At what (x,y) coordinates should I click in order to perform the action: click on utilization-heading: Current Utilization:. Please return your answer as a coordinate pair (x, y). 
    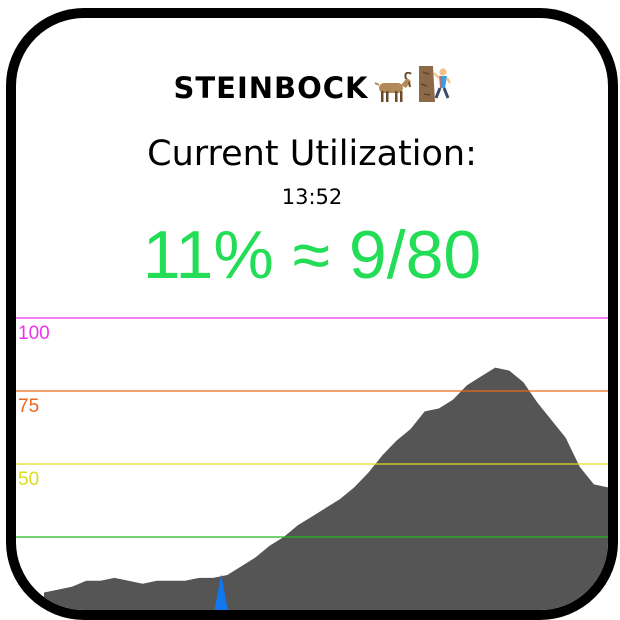
    Looking at the image, I should click on (312, 154).